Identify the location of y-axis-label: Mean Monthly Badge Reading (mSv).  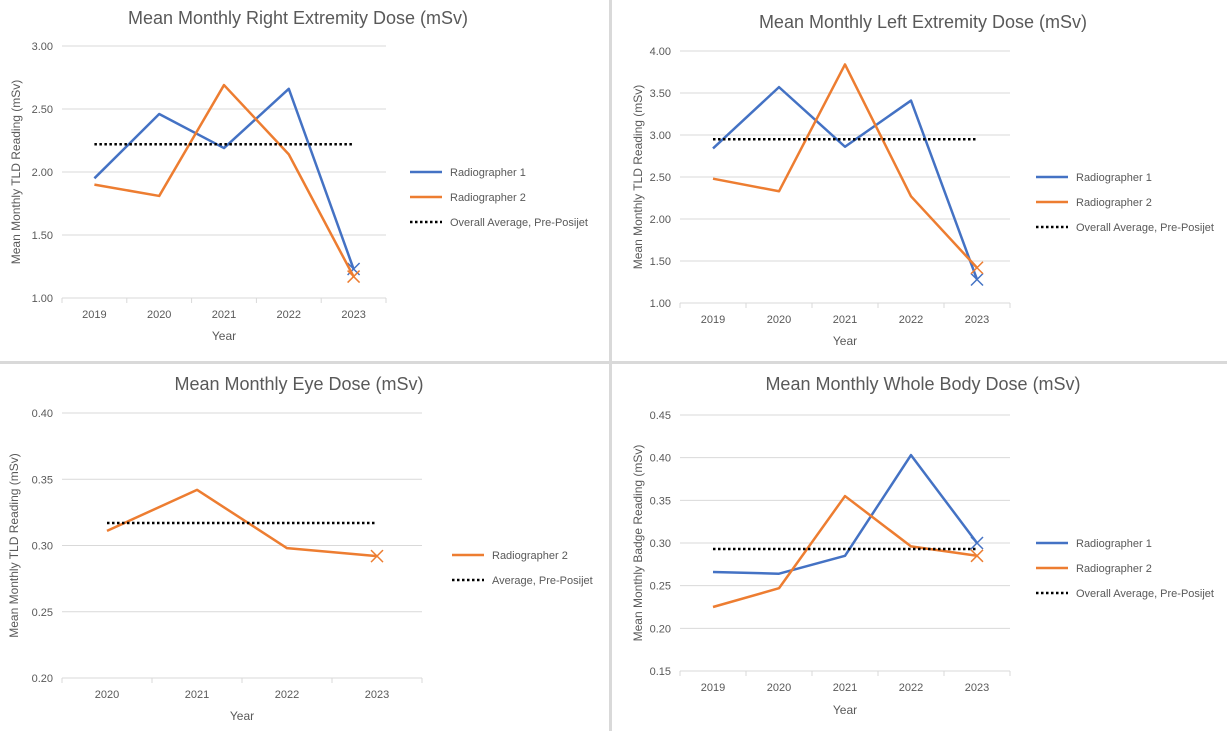
(638, 543).